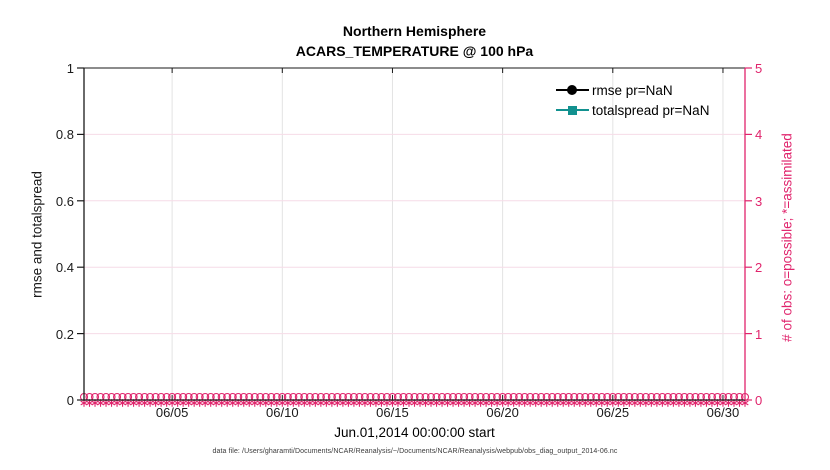 Image resolution: width=830 pixels, height=470 pixels. Describe the element at coordinates (392, 412) in the screenshot. I see `x-tick-label: 06/15` at that location.